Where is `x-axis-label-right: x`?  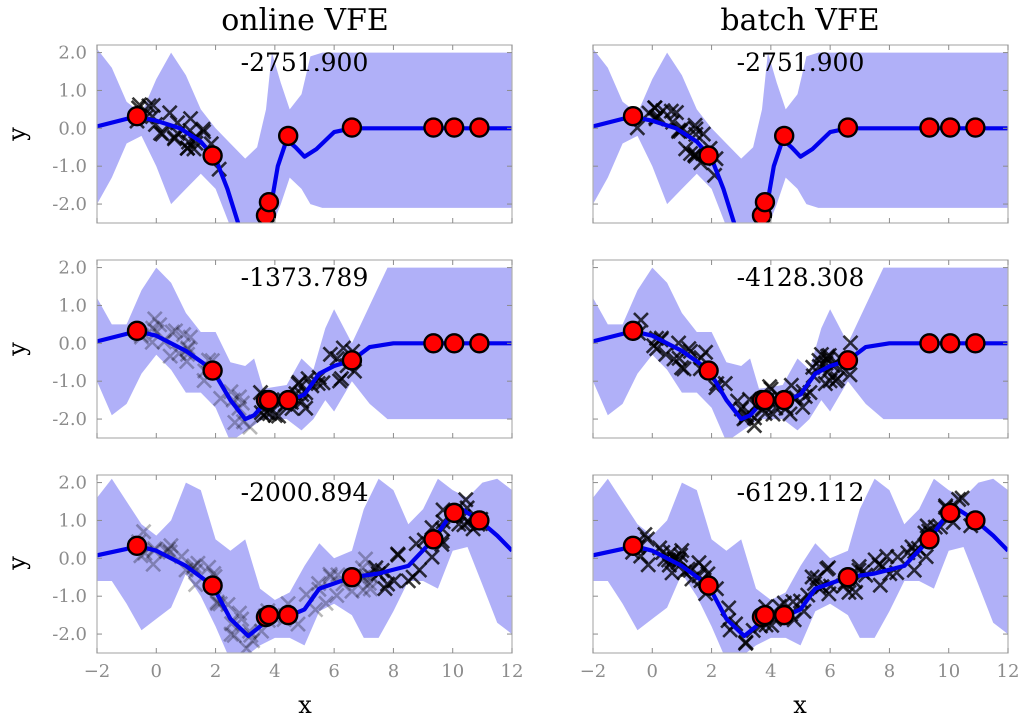
x-axis-label-right: x is located at coordinates (800, 704).